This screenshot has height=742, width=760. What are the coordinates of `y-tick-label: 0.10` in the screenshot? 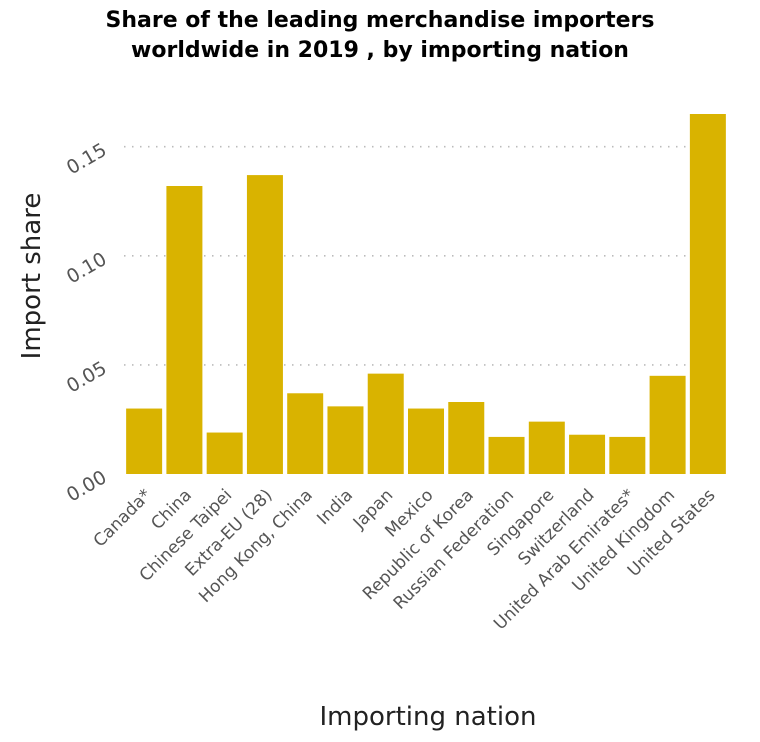 It's located at (87, 268).